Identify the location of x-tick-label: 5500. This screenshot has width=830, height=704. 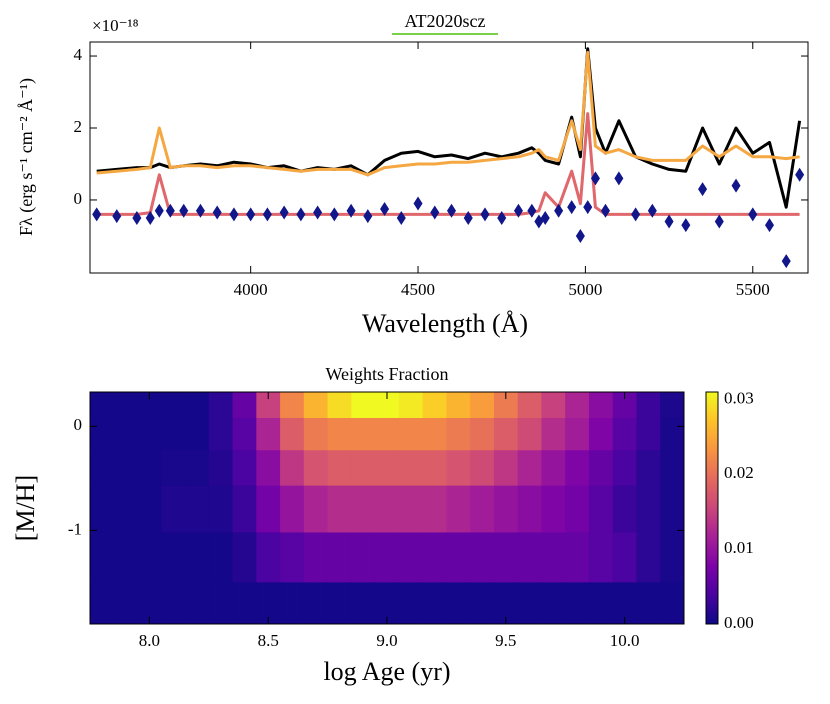
(753, 289).